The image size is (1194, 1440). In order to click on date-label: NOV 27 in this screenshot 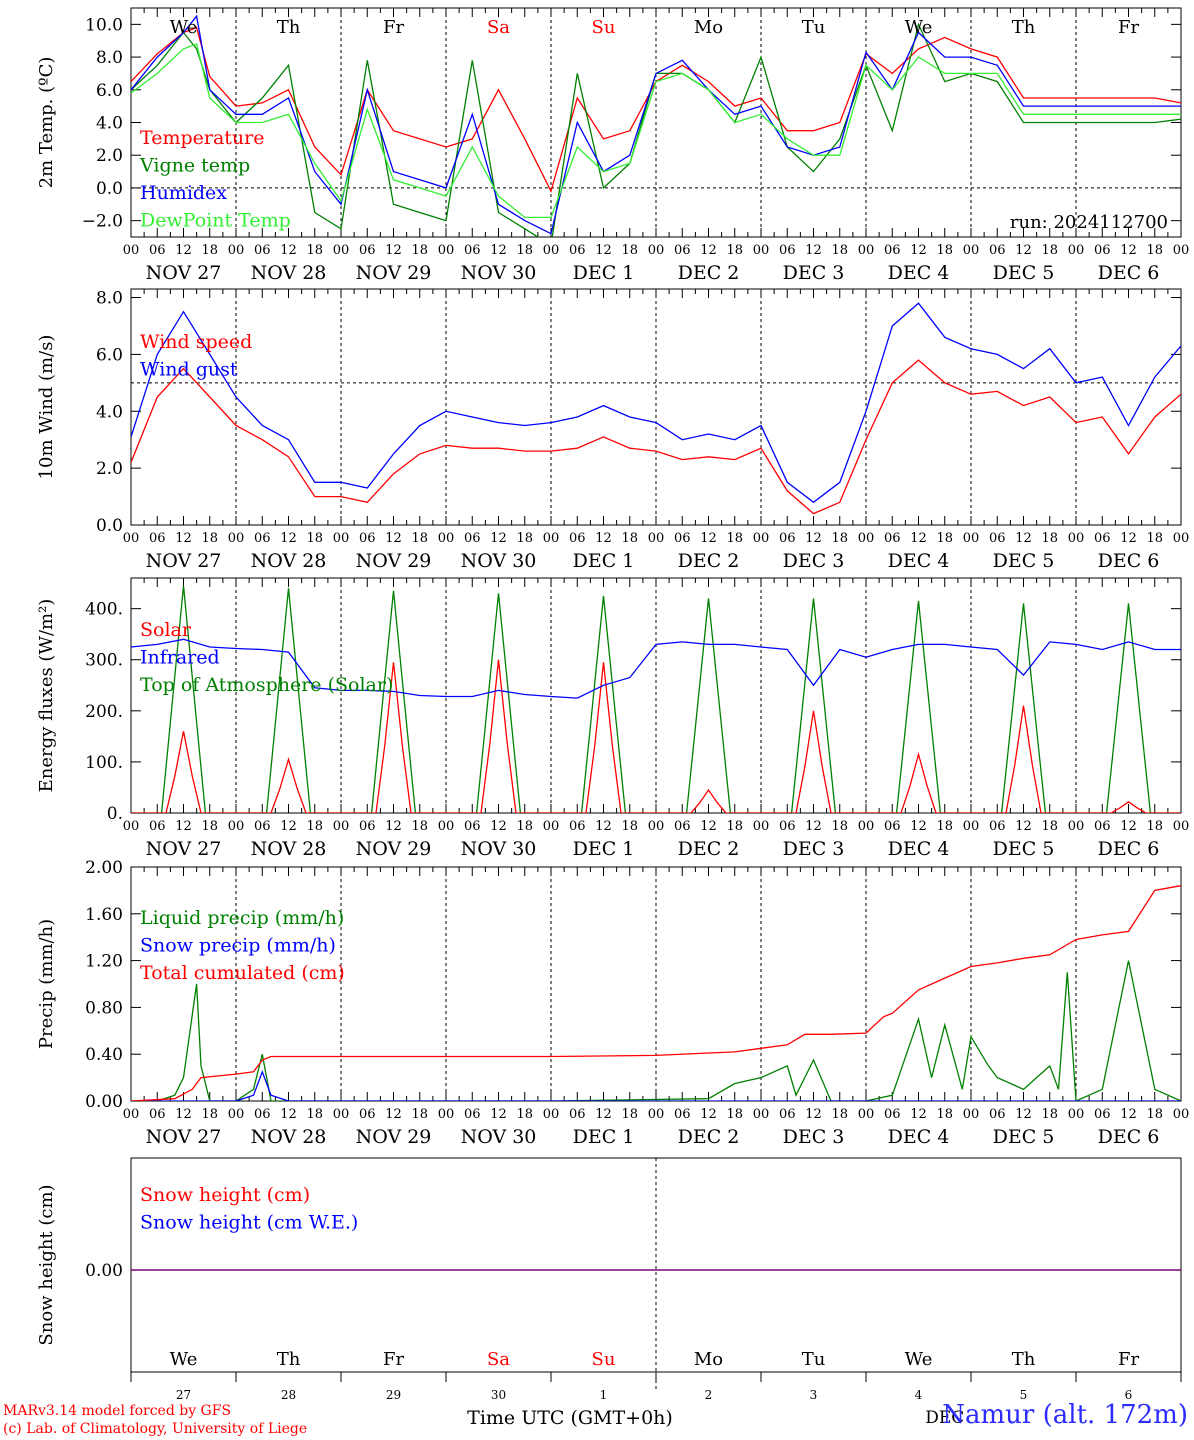, I will do `click(184, 561)`.